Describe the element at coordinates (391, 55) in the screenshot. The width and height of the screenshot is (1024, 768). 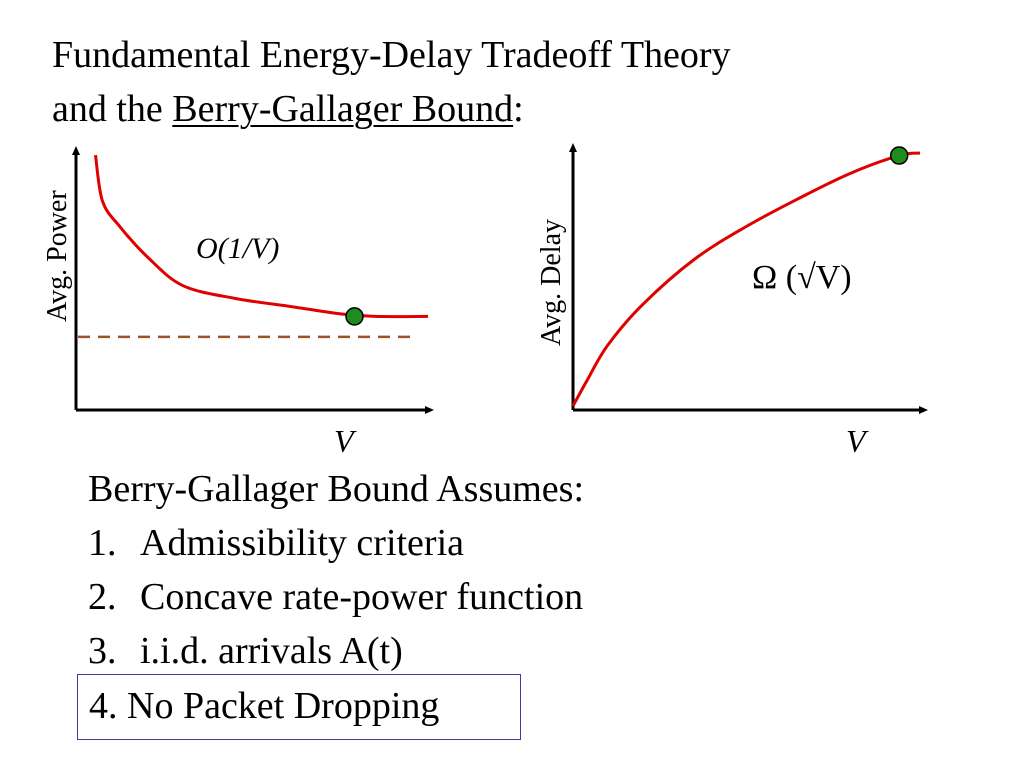
I see `title-line-1: Fundamental Energy-Delay Tradeoff Theory` at that location.